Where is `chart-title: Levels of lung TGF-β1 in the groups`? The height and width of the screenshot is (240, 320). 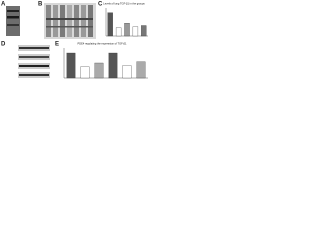 chart-title: Levels of lung TGF-β1 in the groups is located at coordinates (124, 4).